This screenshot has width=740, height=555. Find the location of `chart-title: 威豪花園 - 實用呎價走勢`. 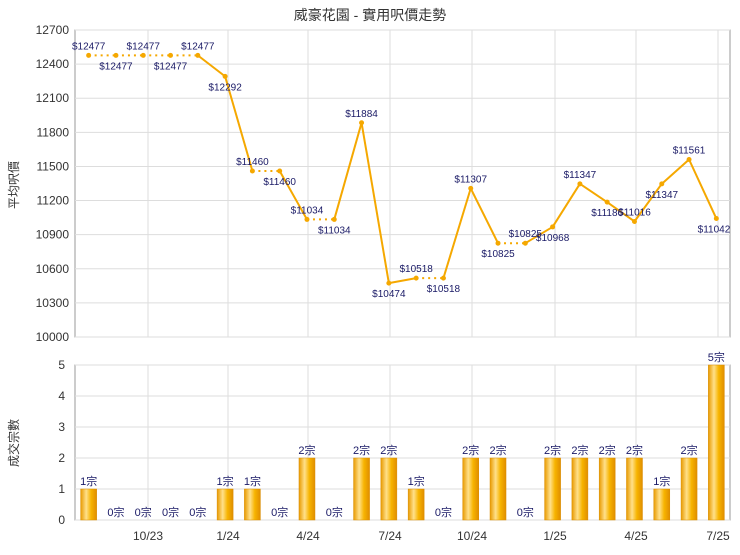

chart-title: 威豪花園 - 實用呎價走勢 is located at coordinates (370, 15).